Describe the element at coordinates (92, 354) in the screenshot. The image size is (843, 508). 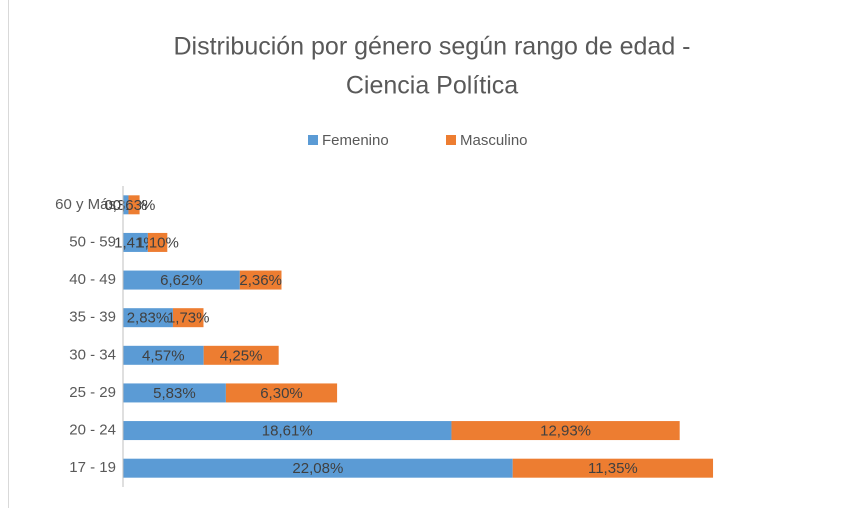
I see `y-tick-label: 30 - 34` at that location.